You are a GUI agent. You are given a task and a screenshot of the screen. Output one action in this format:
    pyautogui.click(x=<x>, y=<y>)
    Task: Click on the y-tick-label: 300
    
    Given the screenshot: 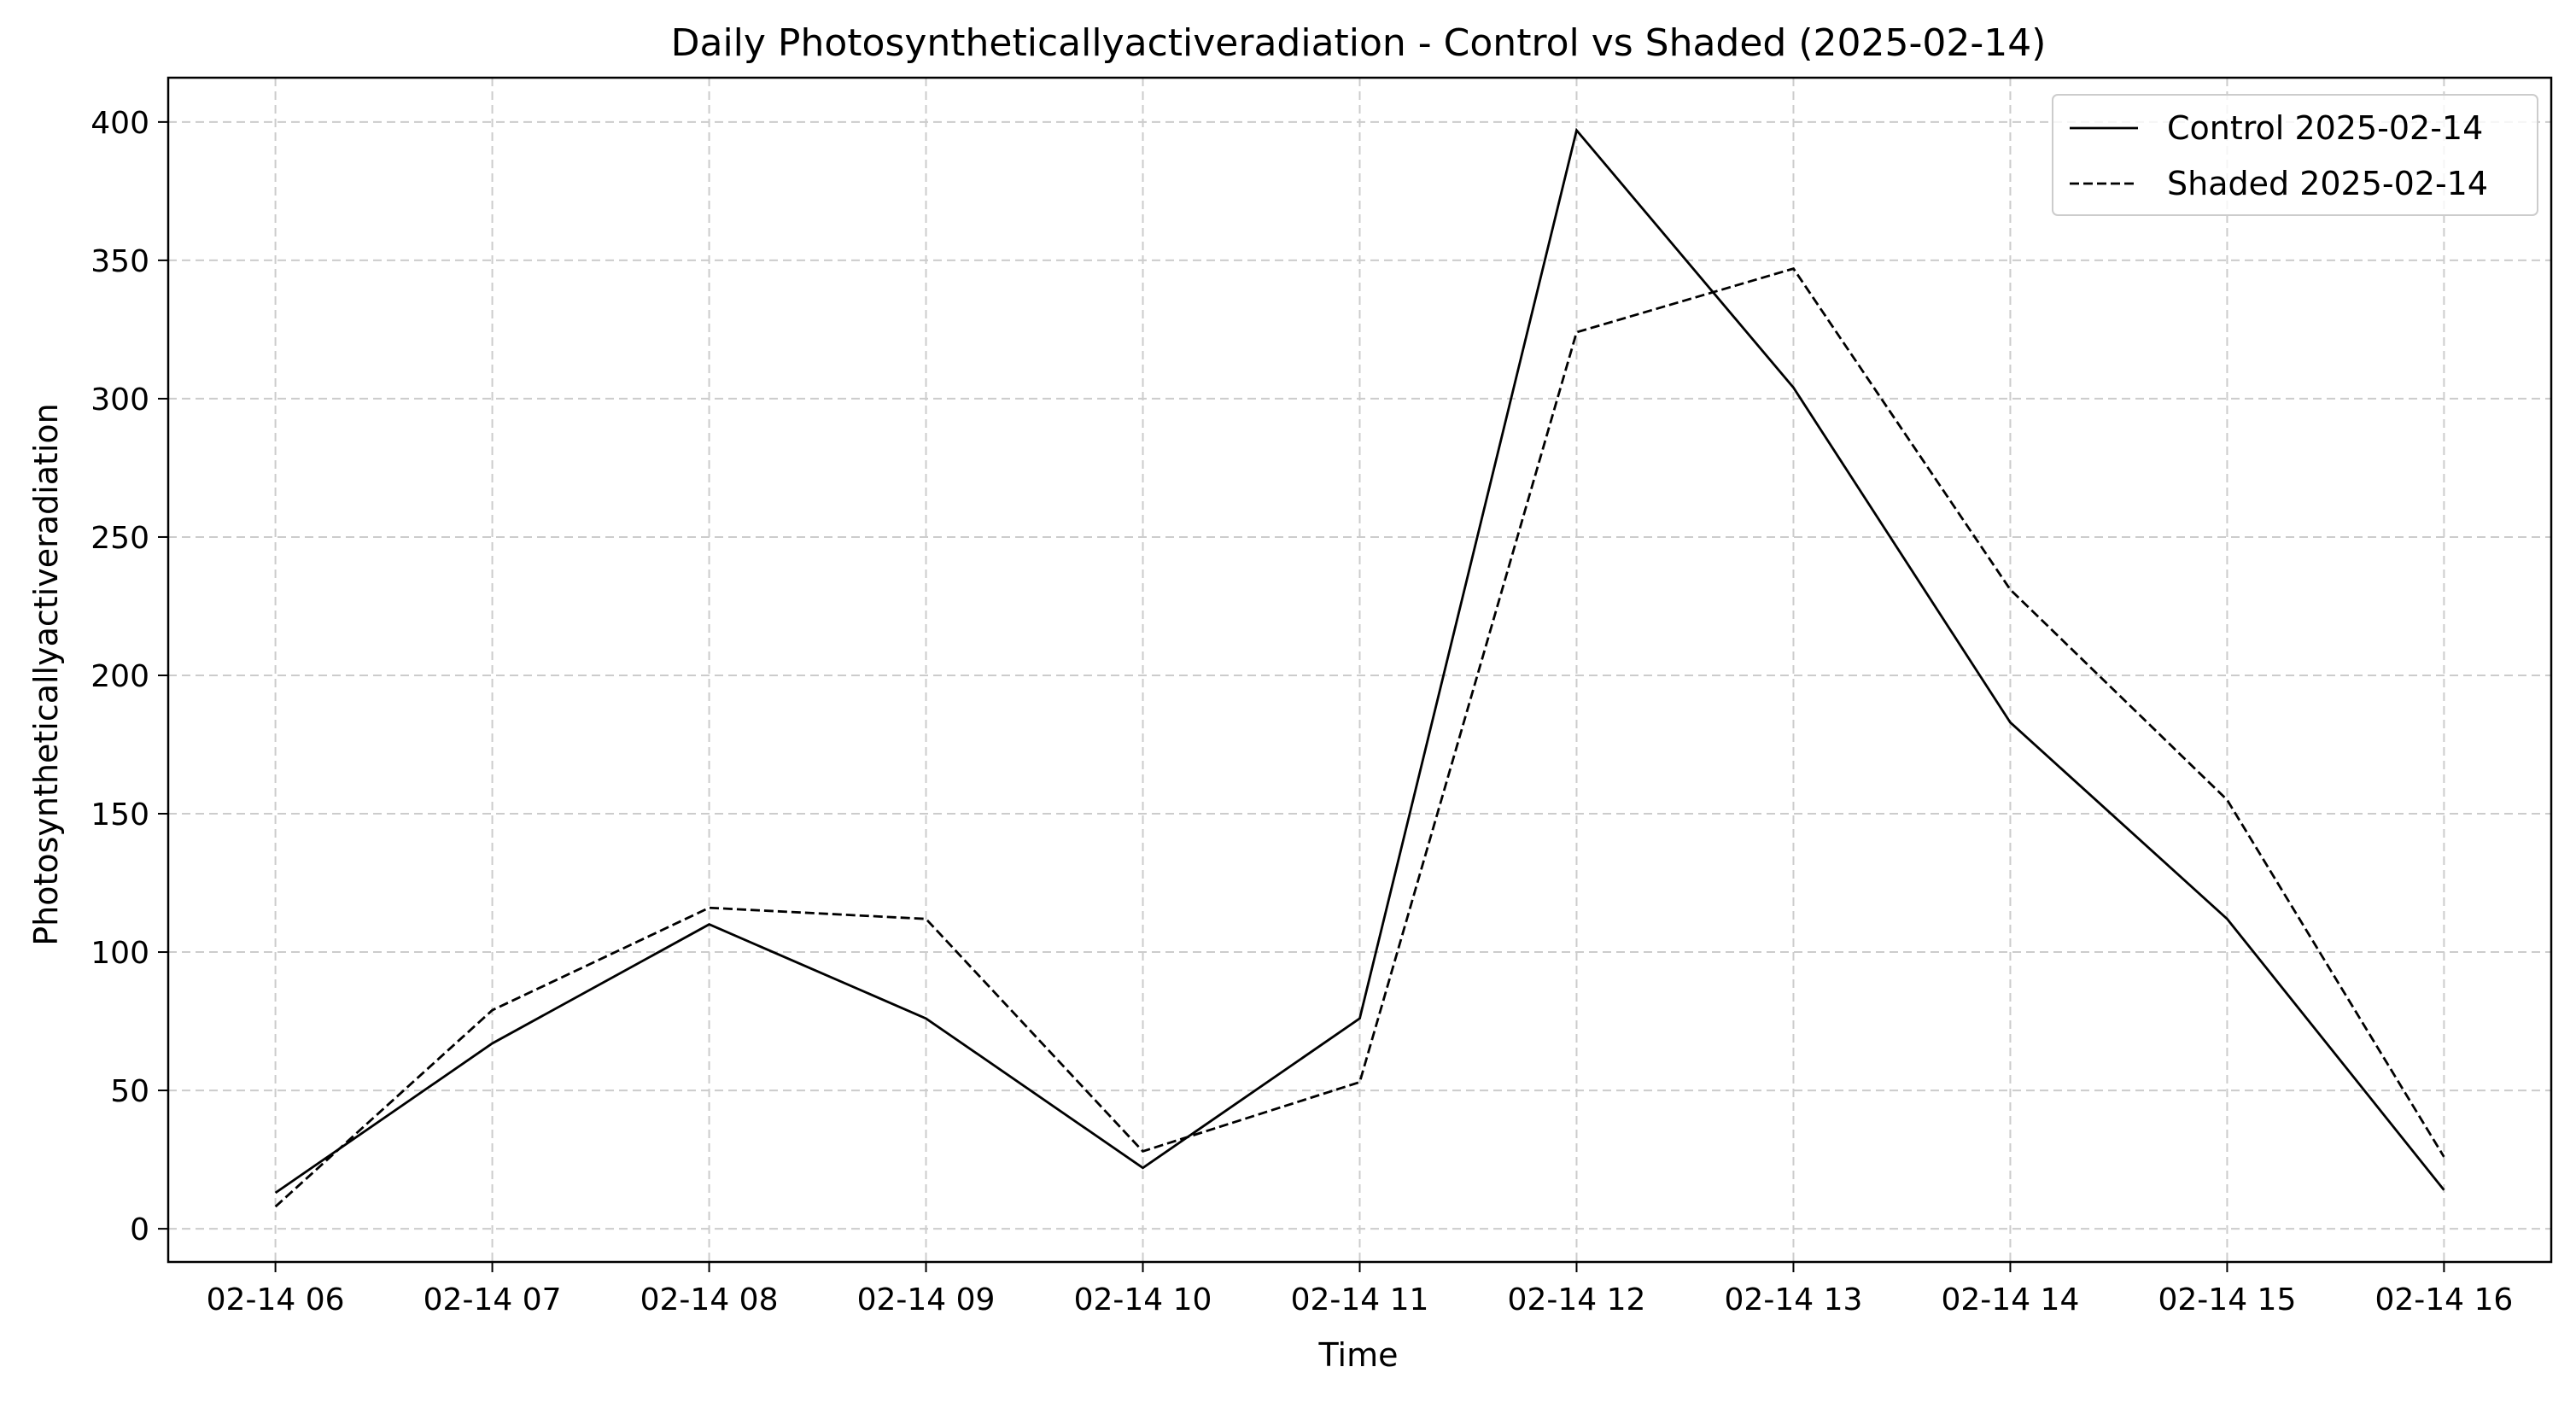 What is the action you would take?
    pyautogui.click(x=120, y=401)
    